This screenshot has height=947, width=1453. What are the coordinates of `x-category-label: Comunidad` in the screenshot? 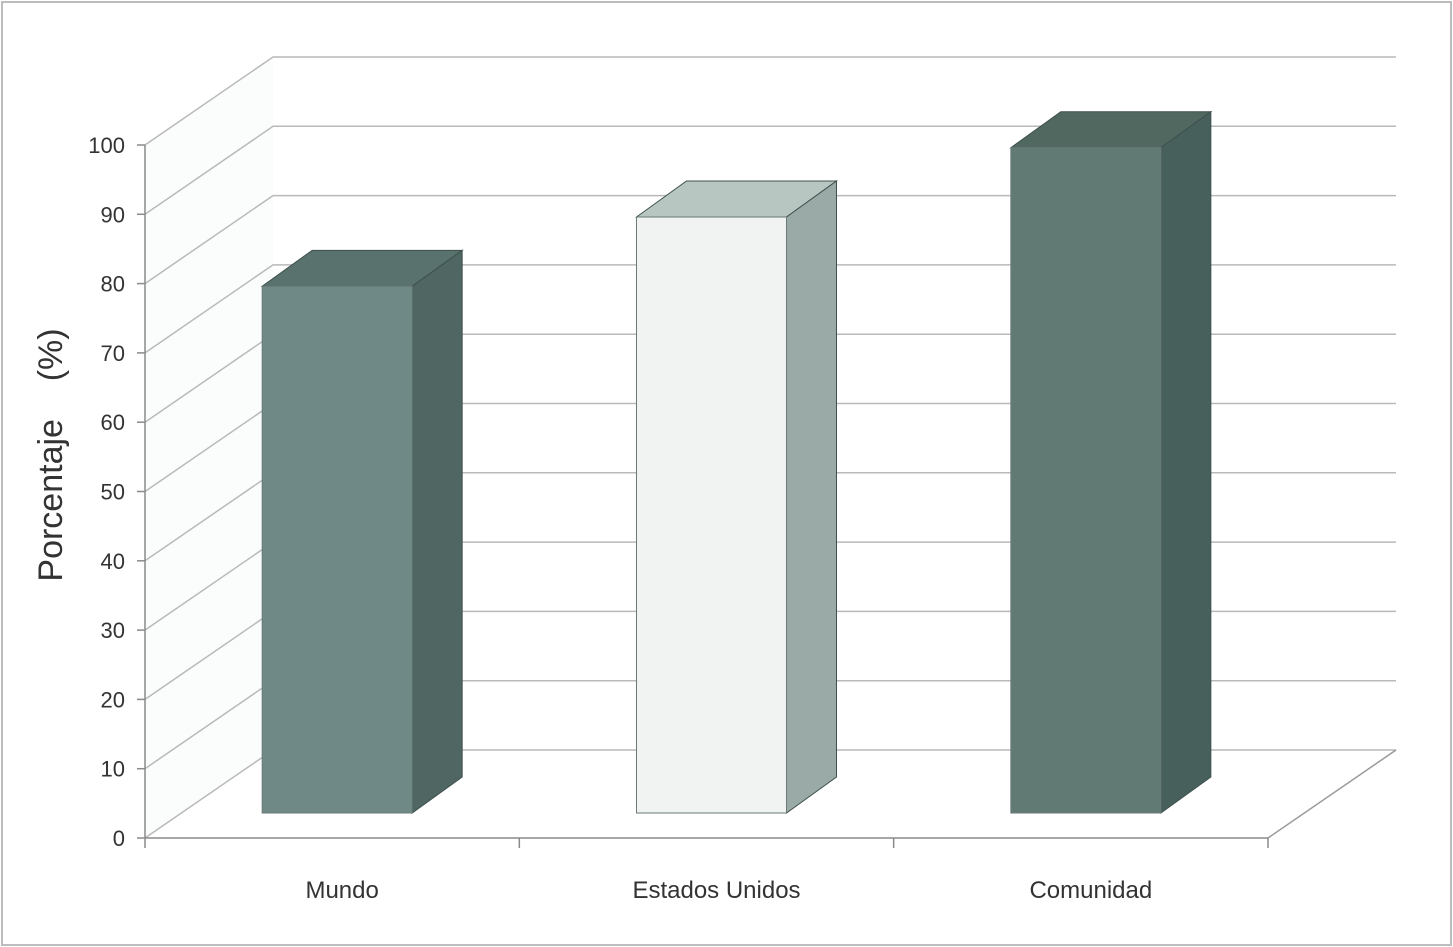 It's located at (1090, 890).